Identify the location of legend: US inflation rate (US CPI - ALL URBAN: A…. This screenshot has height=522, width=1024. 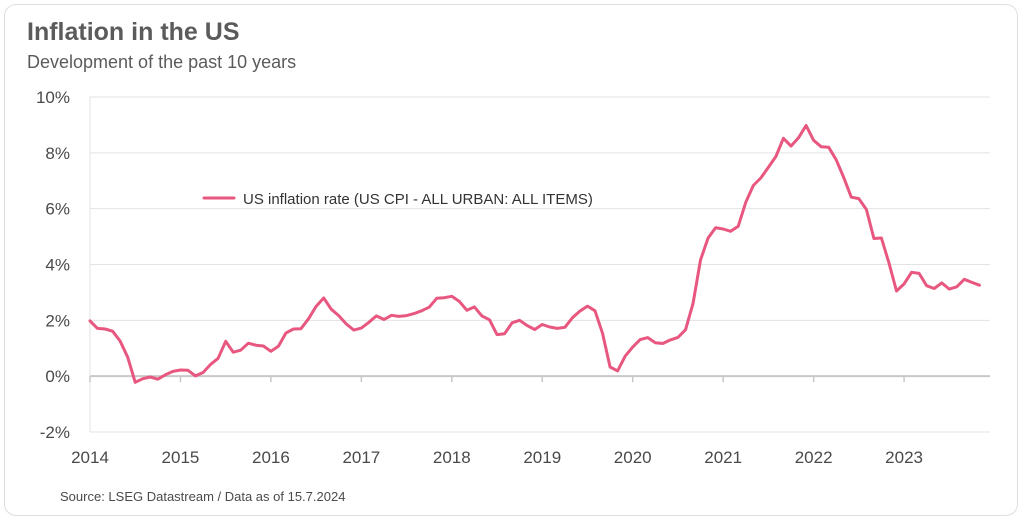
(397, 199).